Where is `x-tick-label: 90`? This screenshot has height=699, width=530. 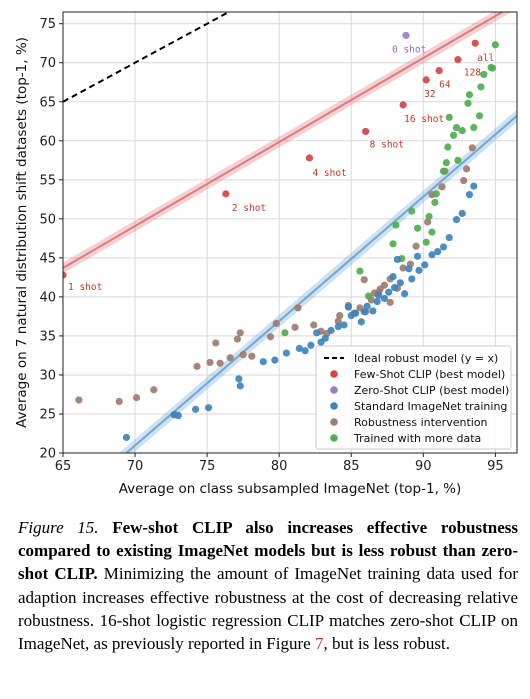 x-tick-label: 90 is located at coordinates (423, 466).